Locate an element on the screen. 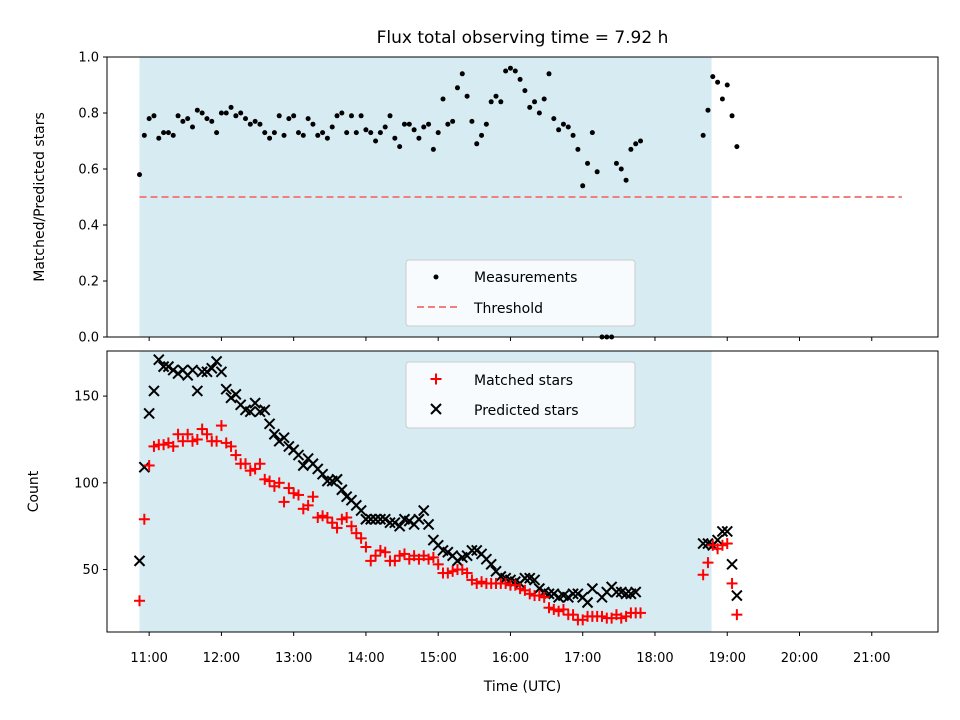 Image resolution: width=960 pixels, height=720 pixels. legend-predicted-symbol is located at coordinates (436, 409).